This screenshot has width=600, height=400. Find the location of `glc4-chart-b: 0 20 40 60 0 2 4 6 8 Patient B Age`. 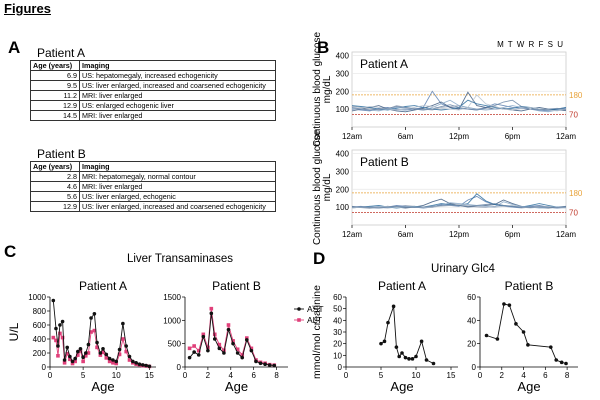

glc4-chart-b: 0 20 40 60 0 2 4 6 8 Patient B Age is located at coordinates (522, 336).